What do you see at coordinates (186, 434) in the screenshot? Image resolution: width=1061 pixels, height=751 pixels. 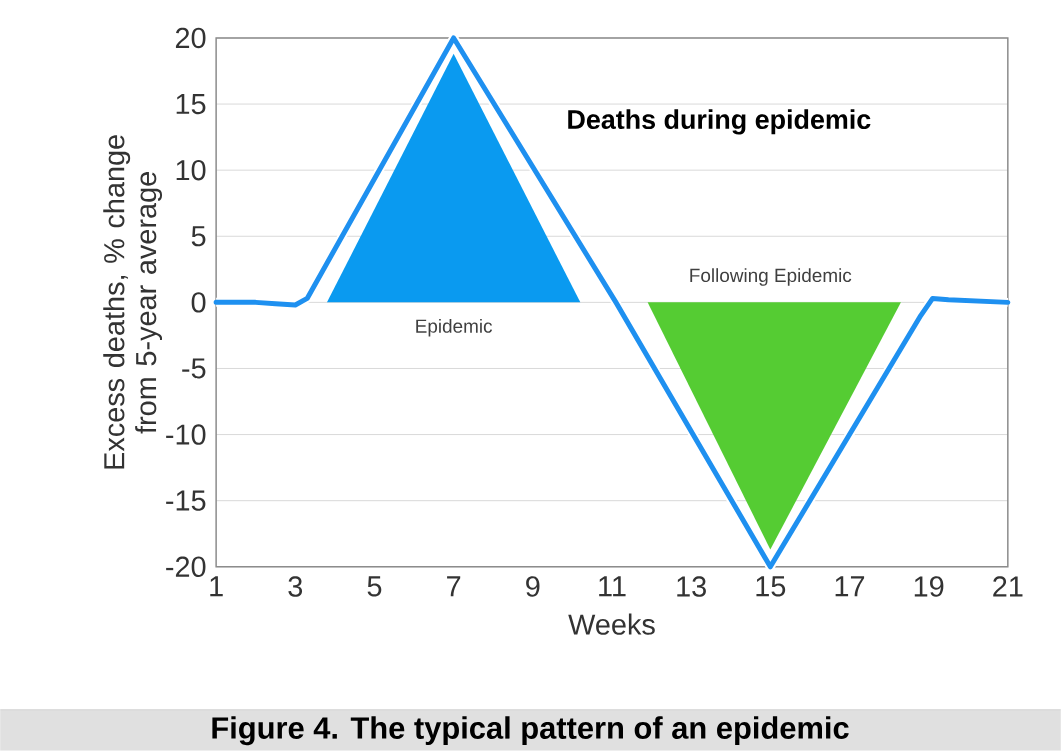 I see `y-tick-label: -10` at bounding box center [186, 434].